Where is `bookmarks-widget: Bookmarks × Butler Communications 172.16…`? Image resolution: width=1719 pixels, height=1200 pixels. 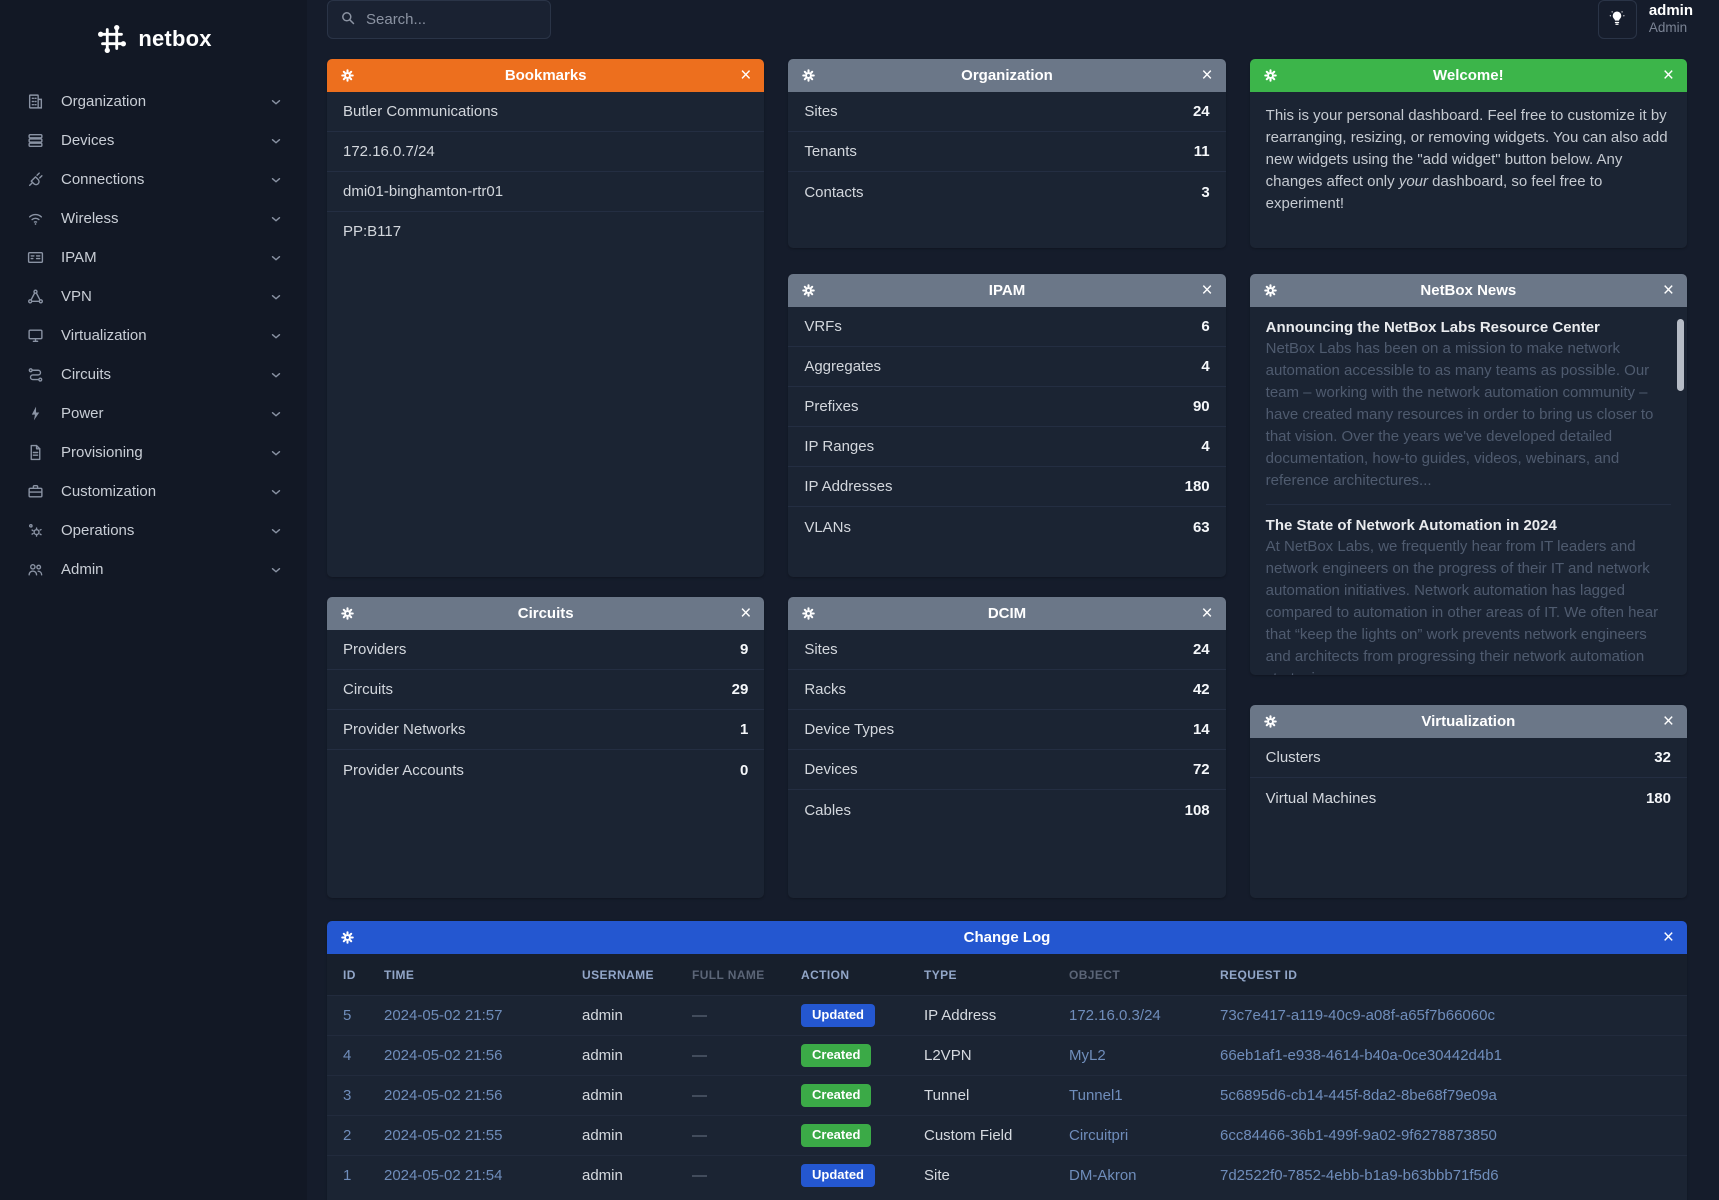 bookmarks-widget: Bookmarks × Butler Communications 172.16… is located at coordinates (546, 318).